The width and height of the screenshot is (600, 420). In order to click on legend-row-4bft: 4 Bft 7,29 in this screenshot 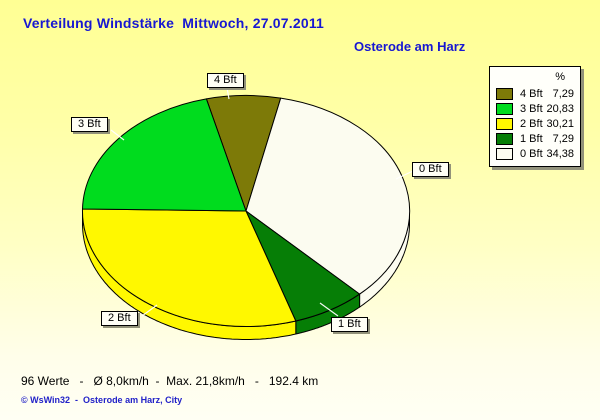, I will do `click(535, 93)`.